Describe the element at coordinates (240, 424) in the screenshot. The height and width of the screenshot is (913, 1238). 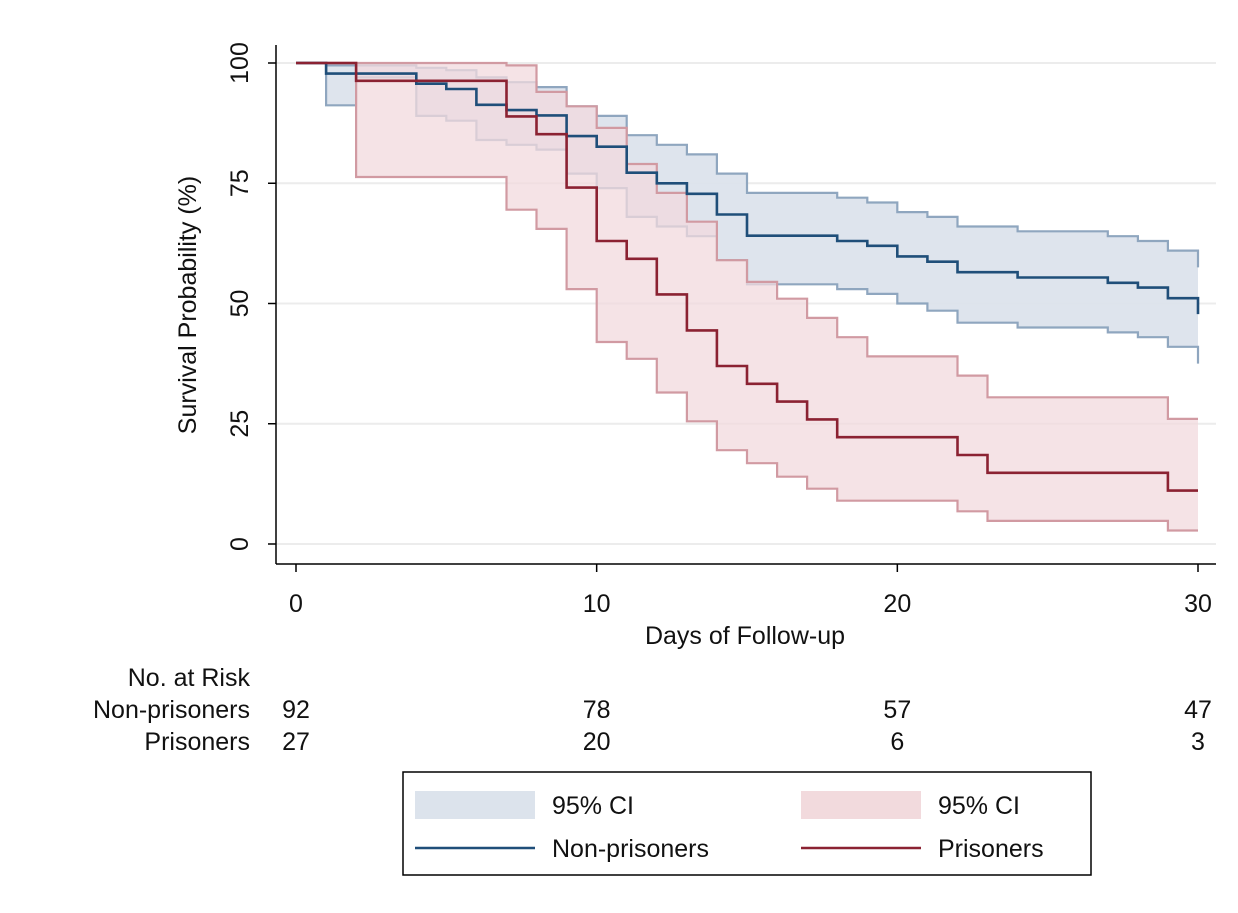
I see `y-tick-label: 25` at that location.